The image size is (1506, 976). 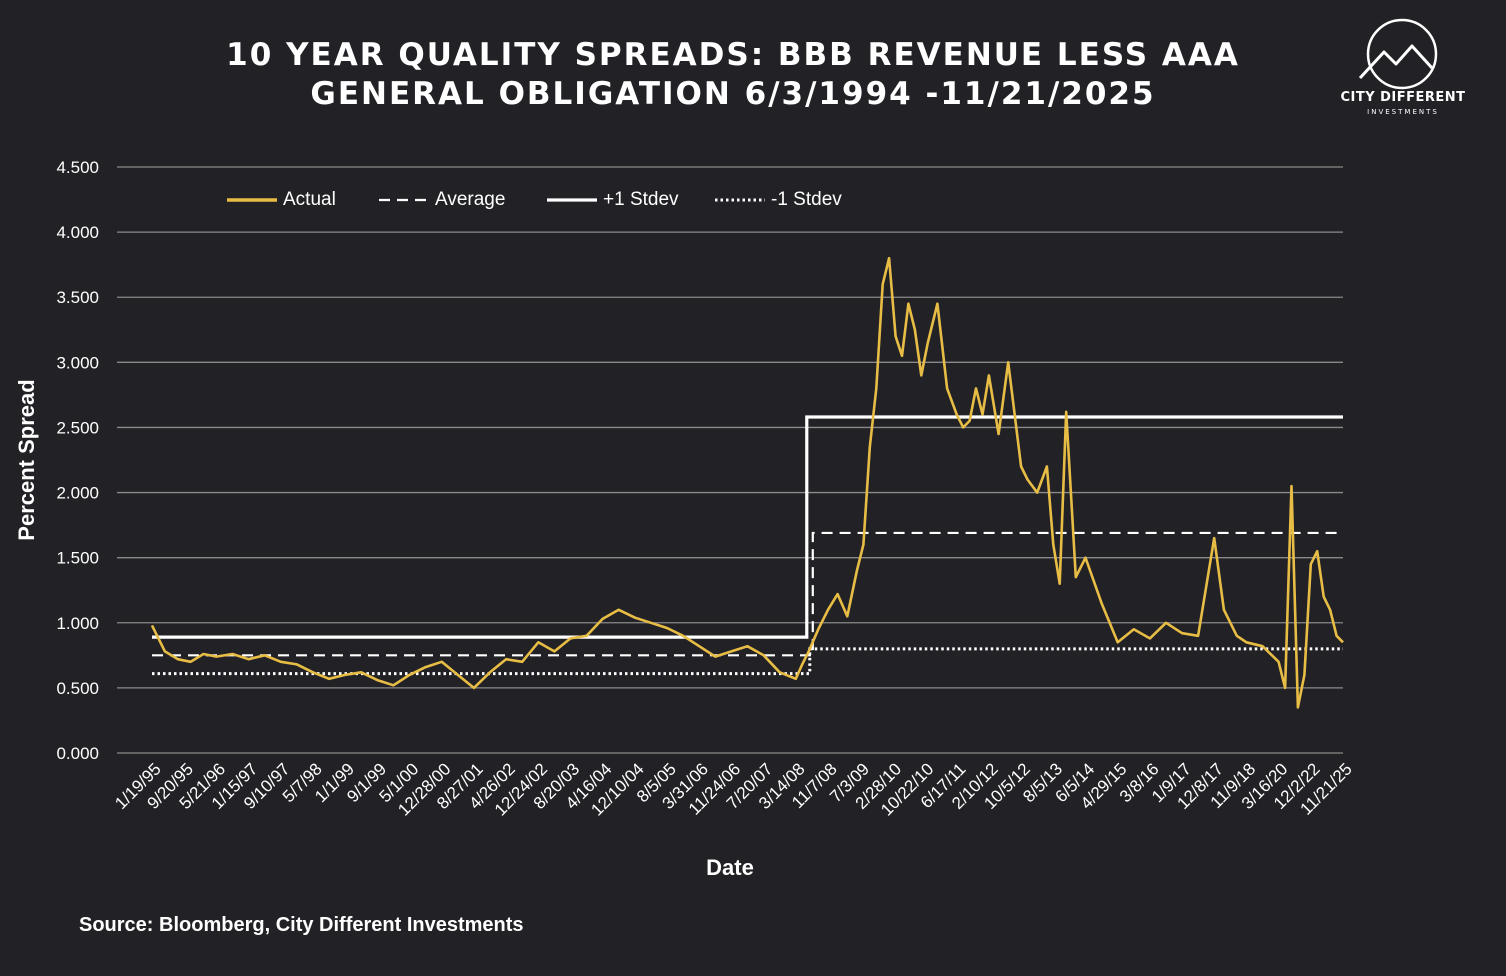 I want to click on y-tick-label: 2.000, so click(x=77, y=493).